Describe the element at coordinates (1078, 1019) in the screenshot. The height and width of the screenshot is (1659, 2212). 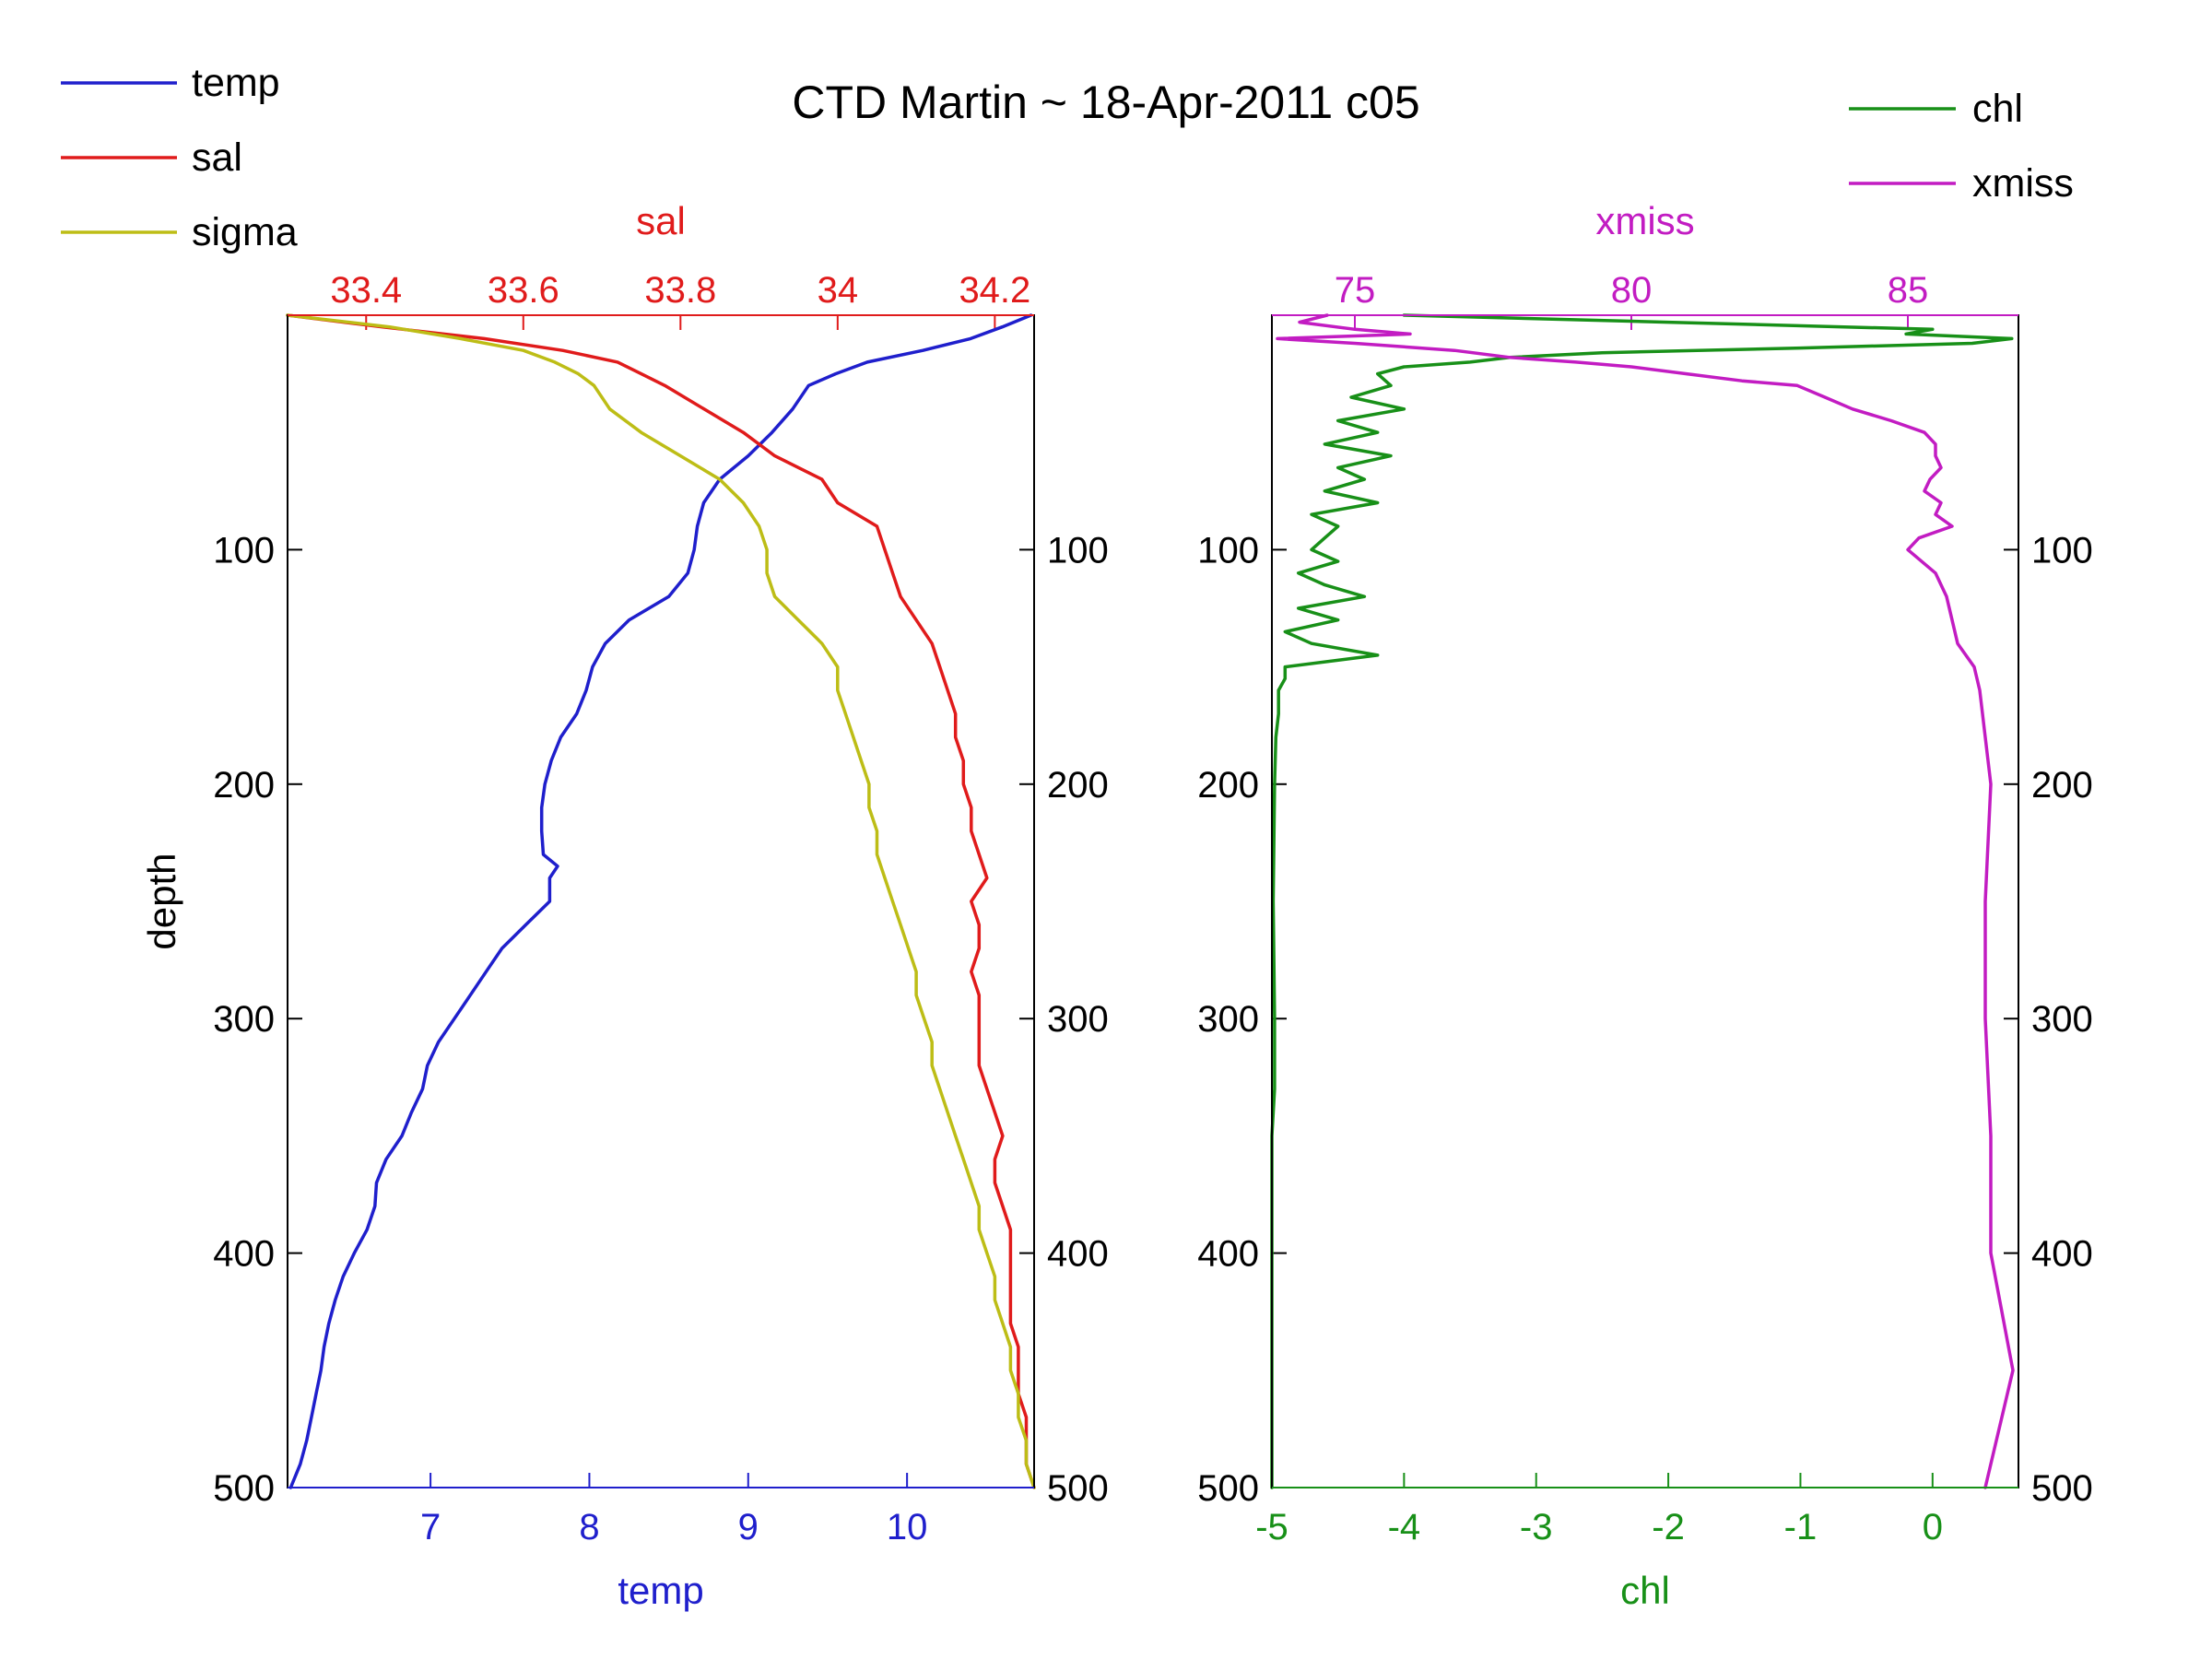
I see `left-ytick-label-right: 300` at that location.